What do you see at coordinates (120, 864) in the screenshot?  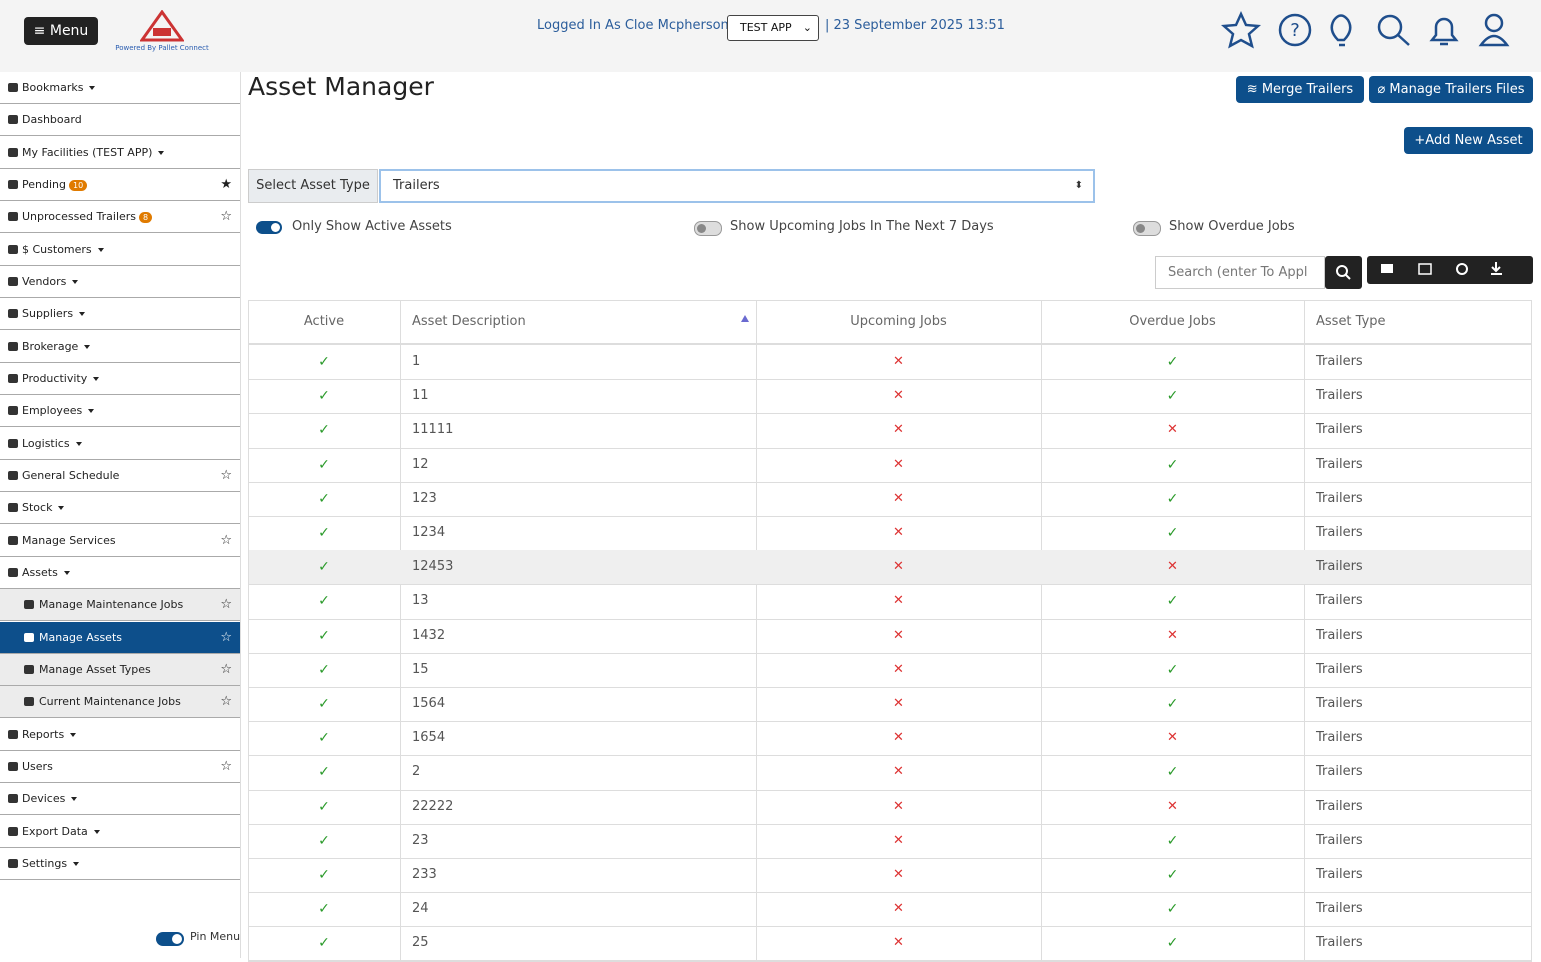 I see `sidebar-item: Settings` at bounding box center [120, 864].